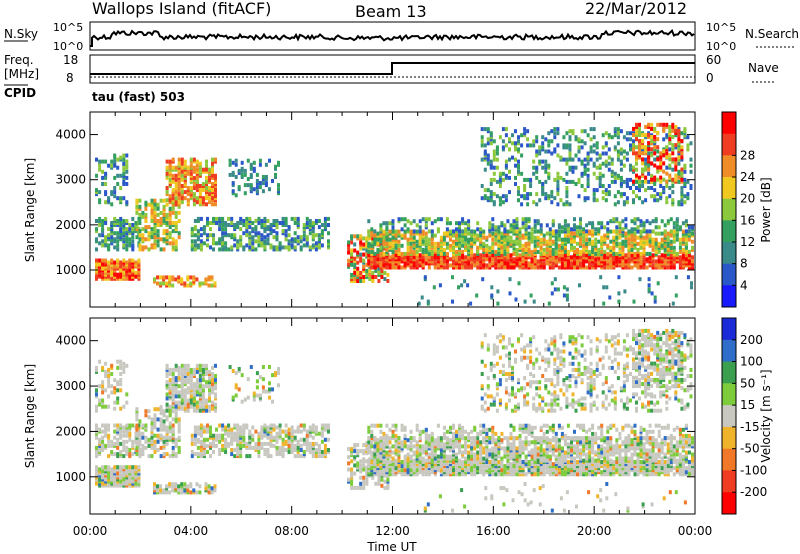  What do you see at coordinates (30, 210) in the screenshot?
I see `power-ylabel: Slant Range [km]` at bounding box center [30, 210].